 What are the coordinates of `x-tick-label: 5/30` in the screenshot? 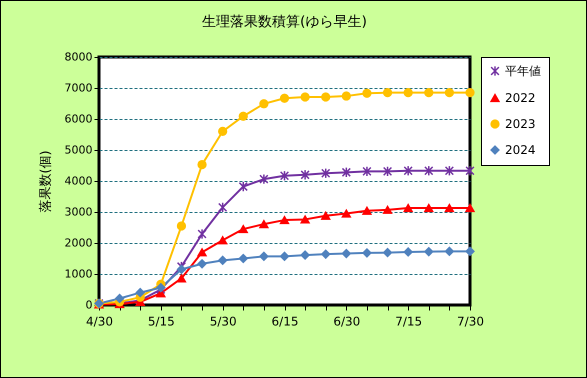 It's located at (223, 321).